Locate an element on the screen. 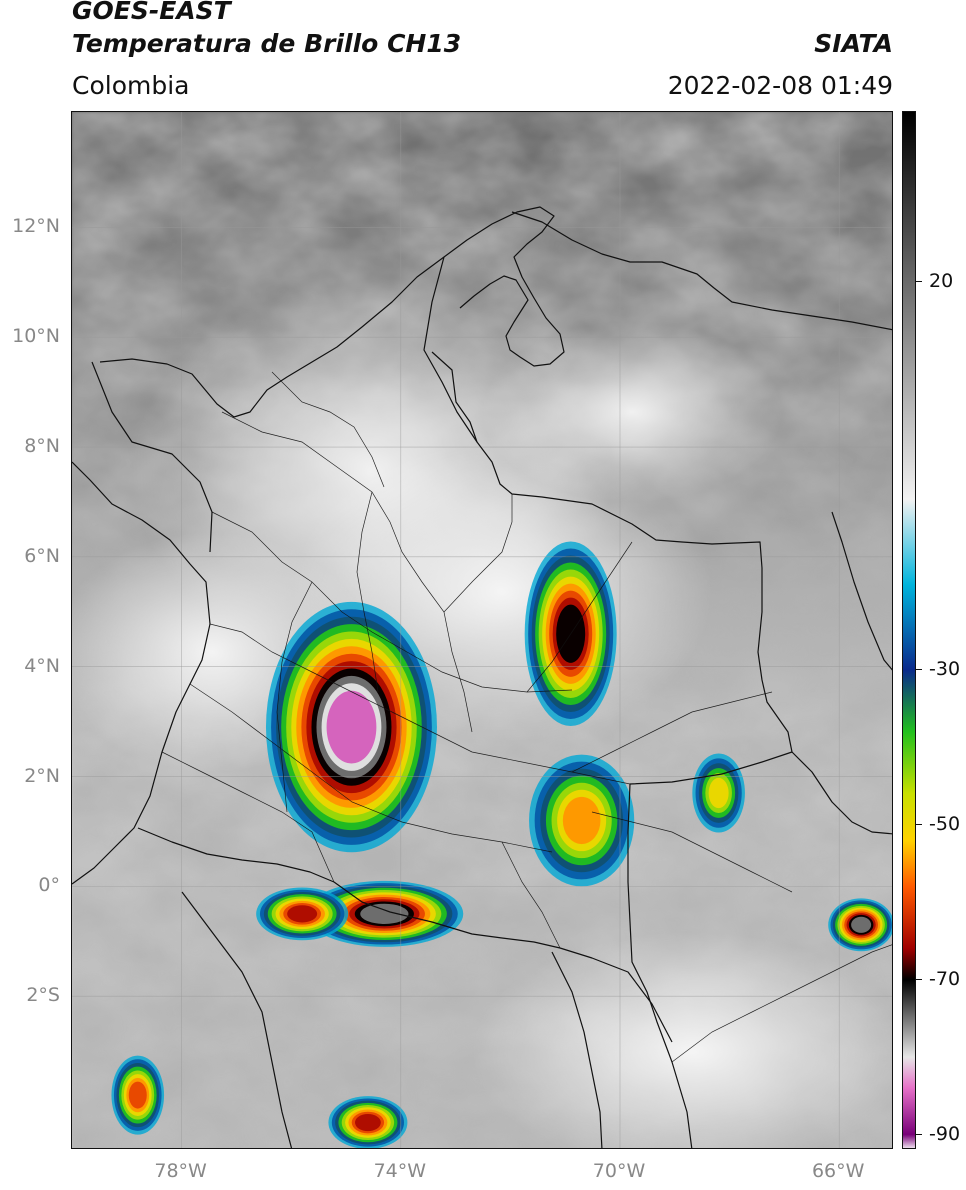 The height and width of the screenshot is (1190, 966). coastline-venezuela is located at coordinates (701, 271).